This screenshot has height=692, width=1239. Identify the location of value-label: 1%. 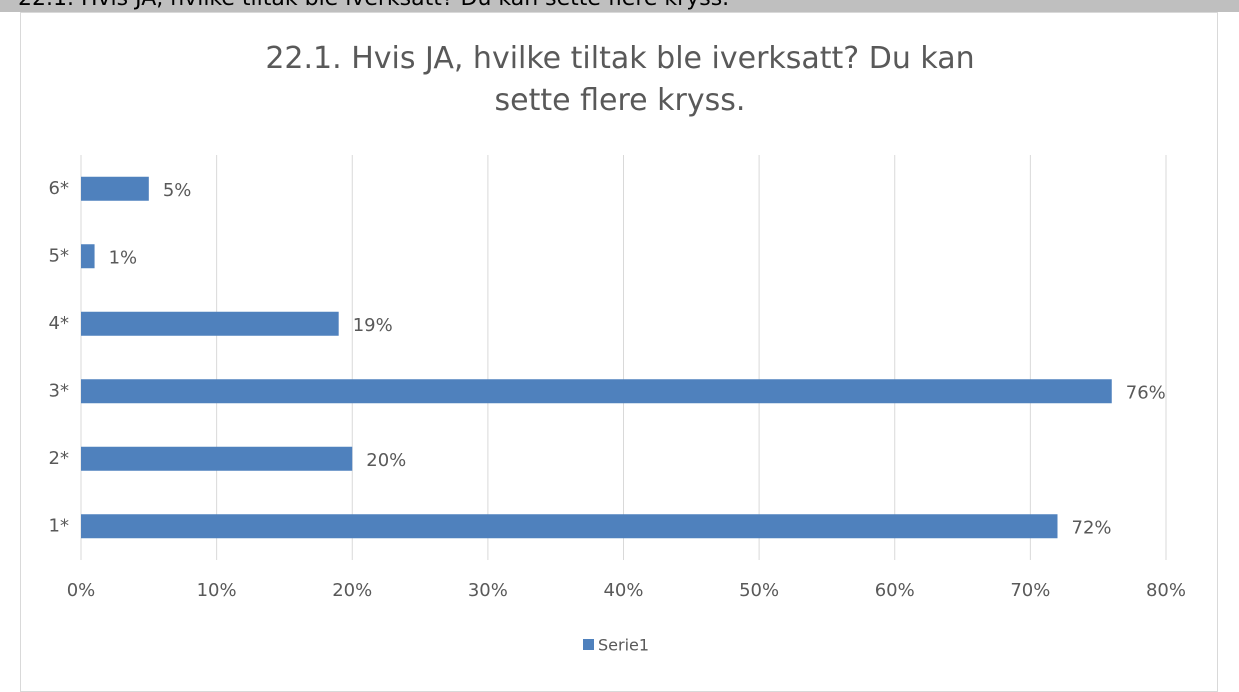
(123, 257).